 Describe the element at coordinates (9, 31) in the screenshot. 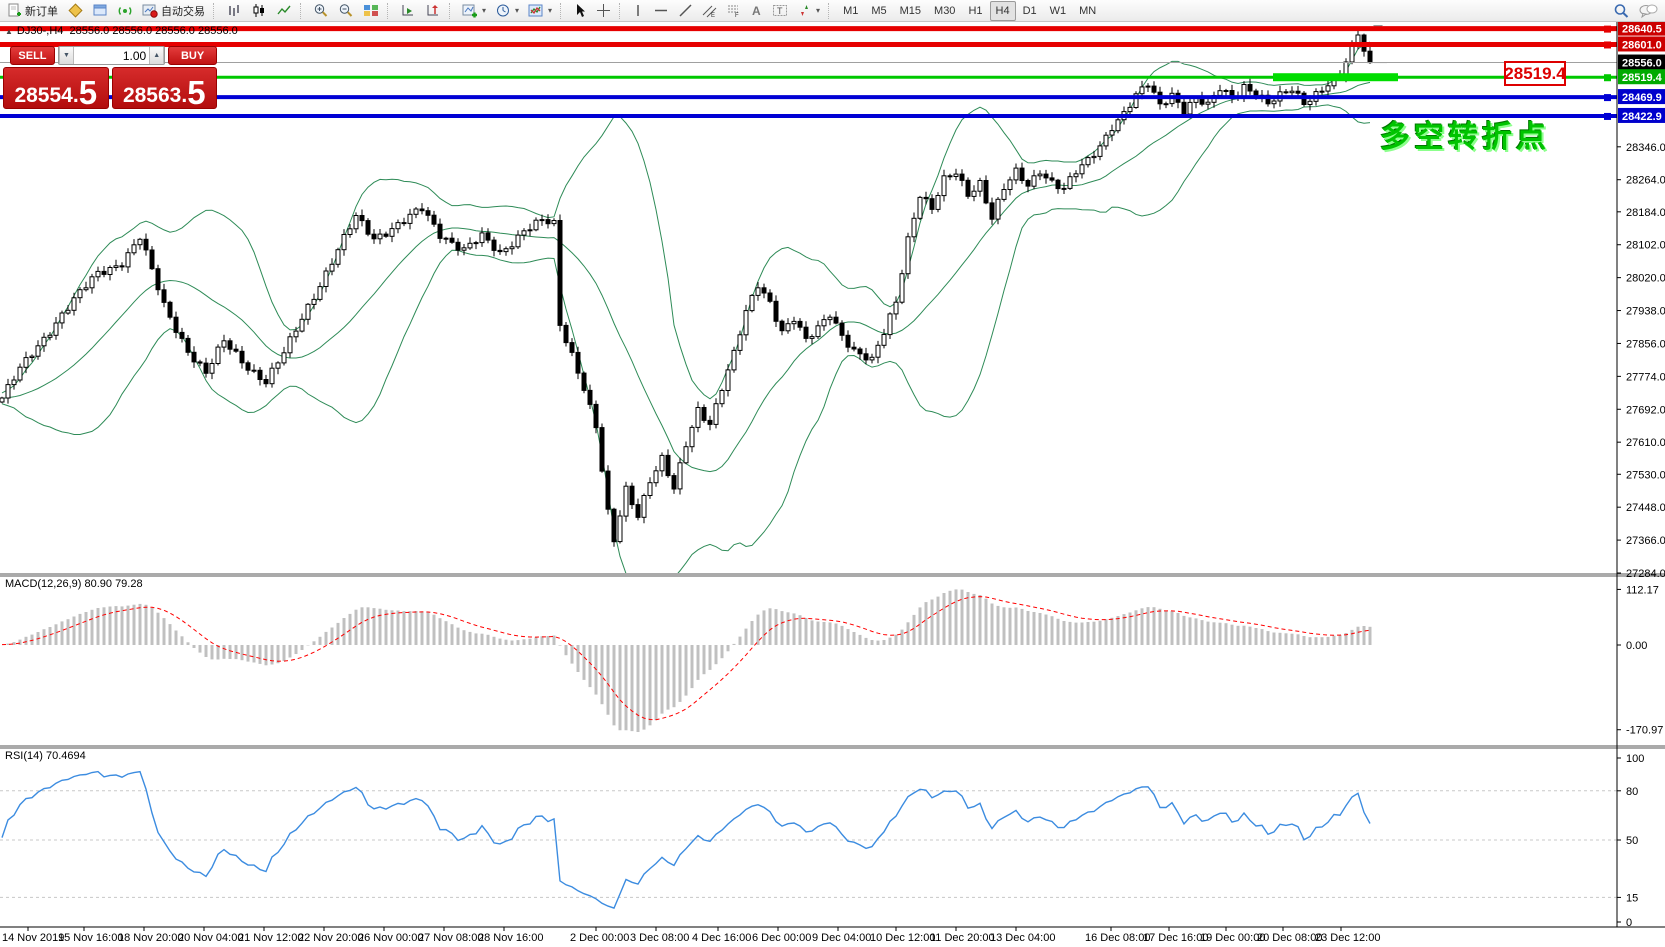

I see `window-collapse-icon: ▲` at that location.